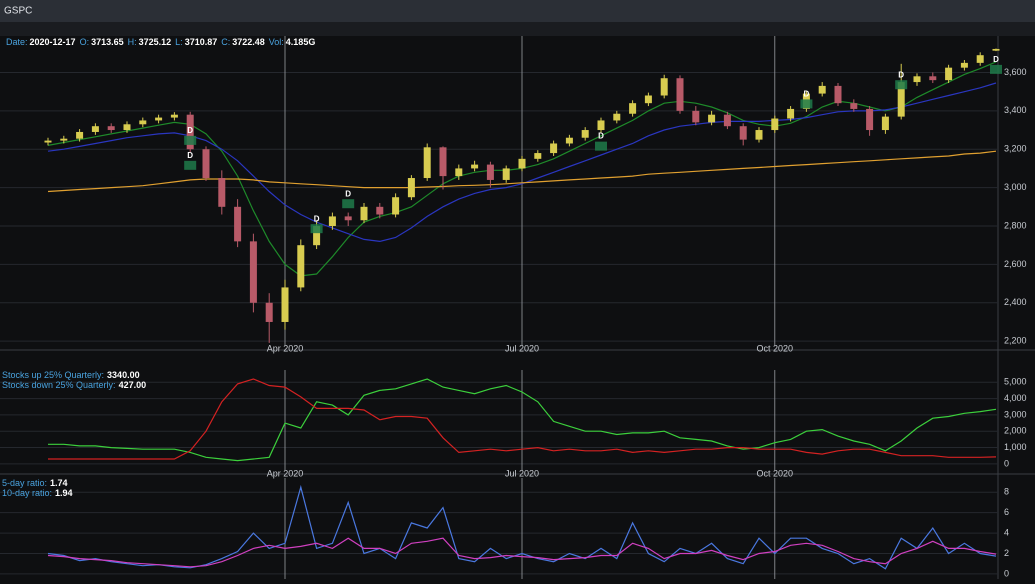  I want to click on y-tick-label: 4, so click(1006, 532).